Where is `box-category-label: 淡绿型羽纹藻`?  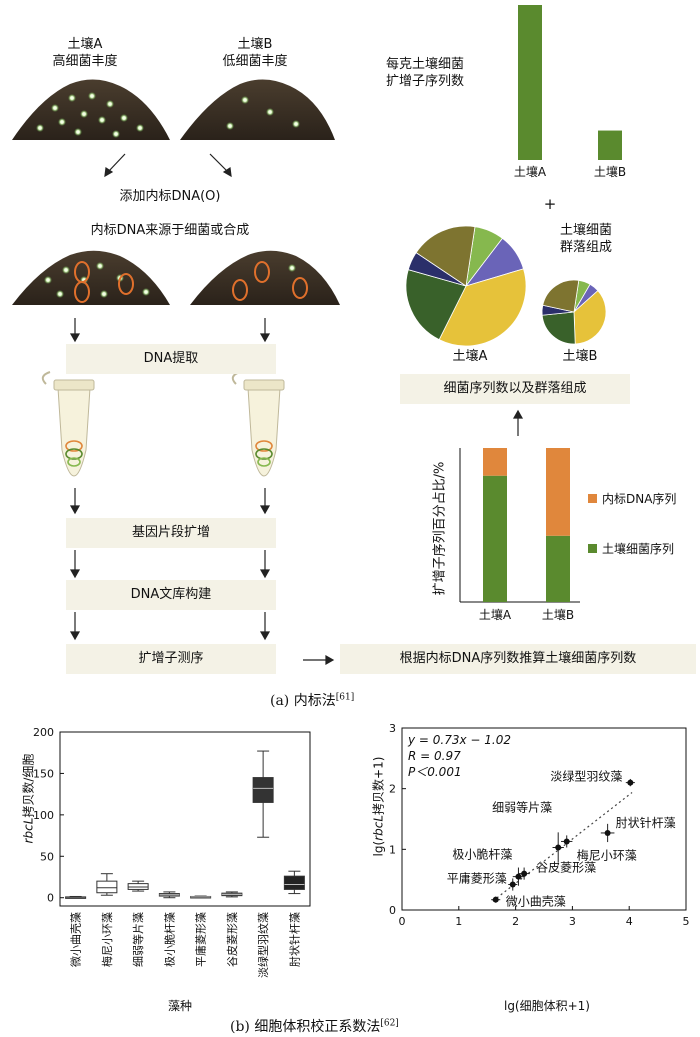
box-category-label: 淡绿型羽纹藻 is located at coordinates (263, 945).